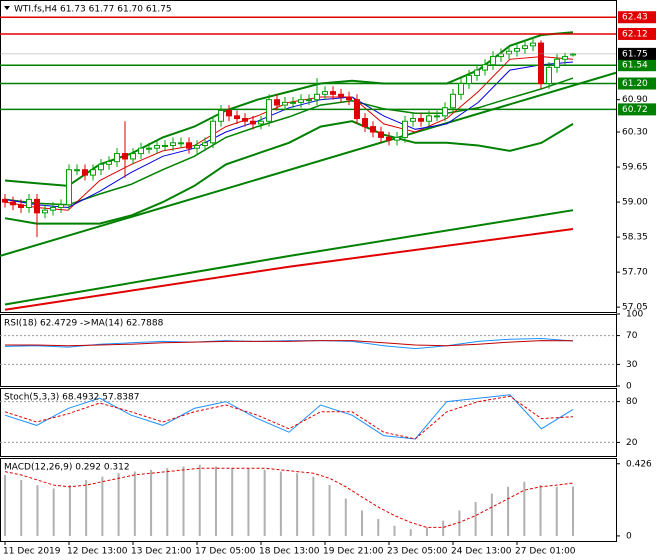 Image resolution: width=660 pixels, height=560 pixels. Describe the element at coordinates (632, 443) in the screenshot. I see `y-tick-label: 20` at that location.